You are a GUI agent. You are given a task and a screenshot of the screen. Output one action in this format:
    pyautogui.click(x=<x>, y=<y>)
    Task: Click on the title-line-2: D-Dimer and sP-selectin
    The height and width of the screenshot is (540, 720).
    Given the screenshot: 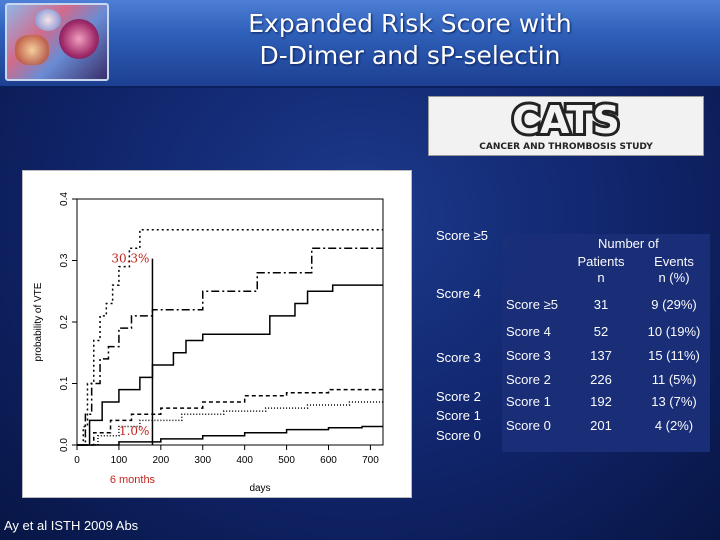 What is the action you would take?
    pyautogui.click(x=410, y=55)
    